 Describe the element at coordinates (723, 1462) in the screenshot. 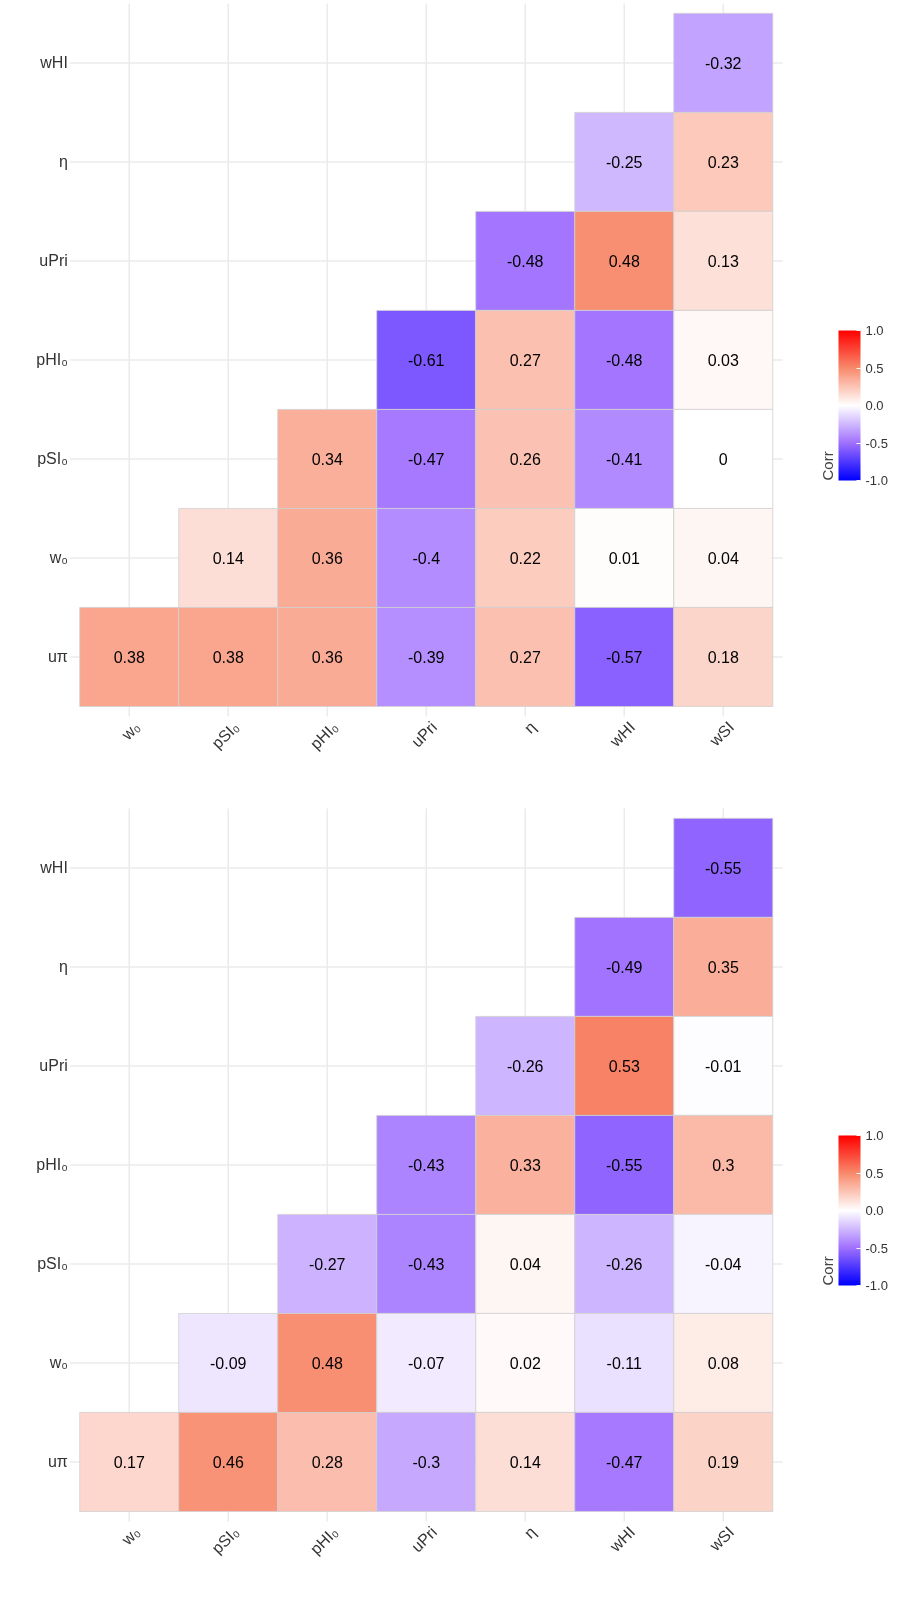

I see `data-label: 0.19` at that location.